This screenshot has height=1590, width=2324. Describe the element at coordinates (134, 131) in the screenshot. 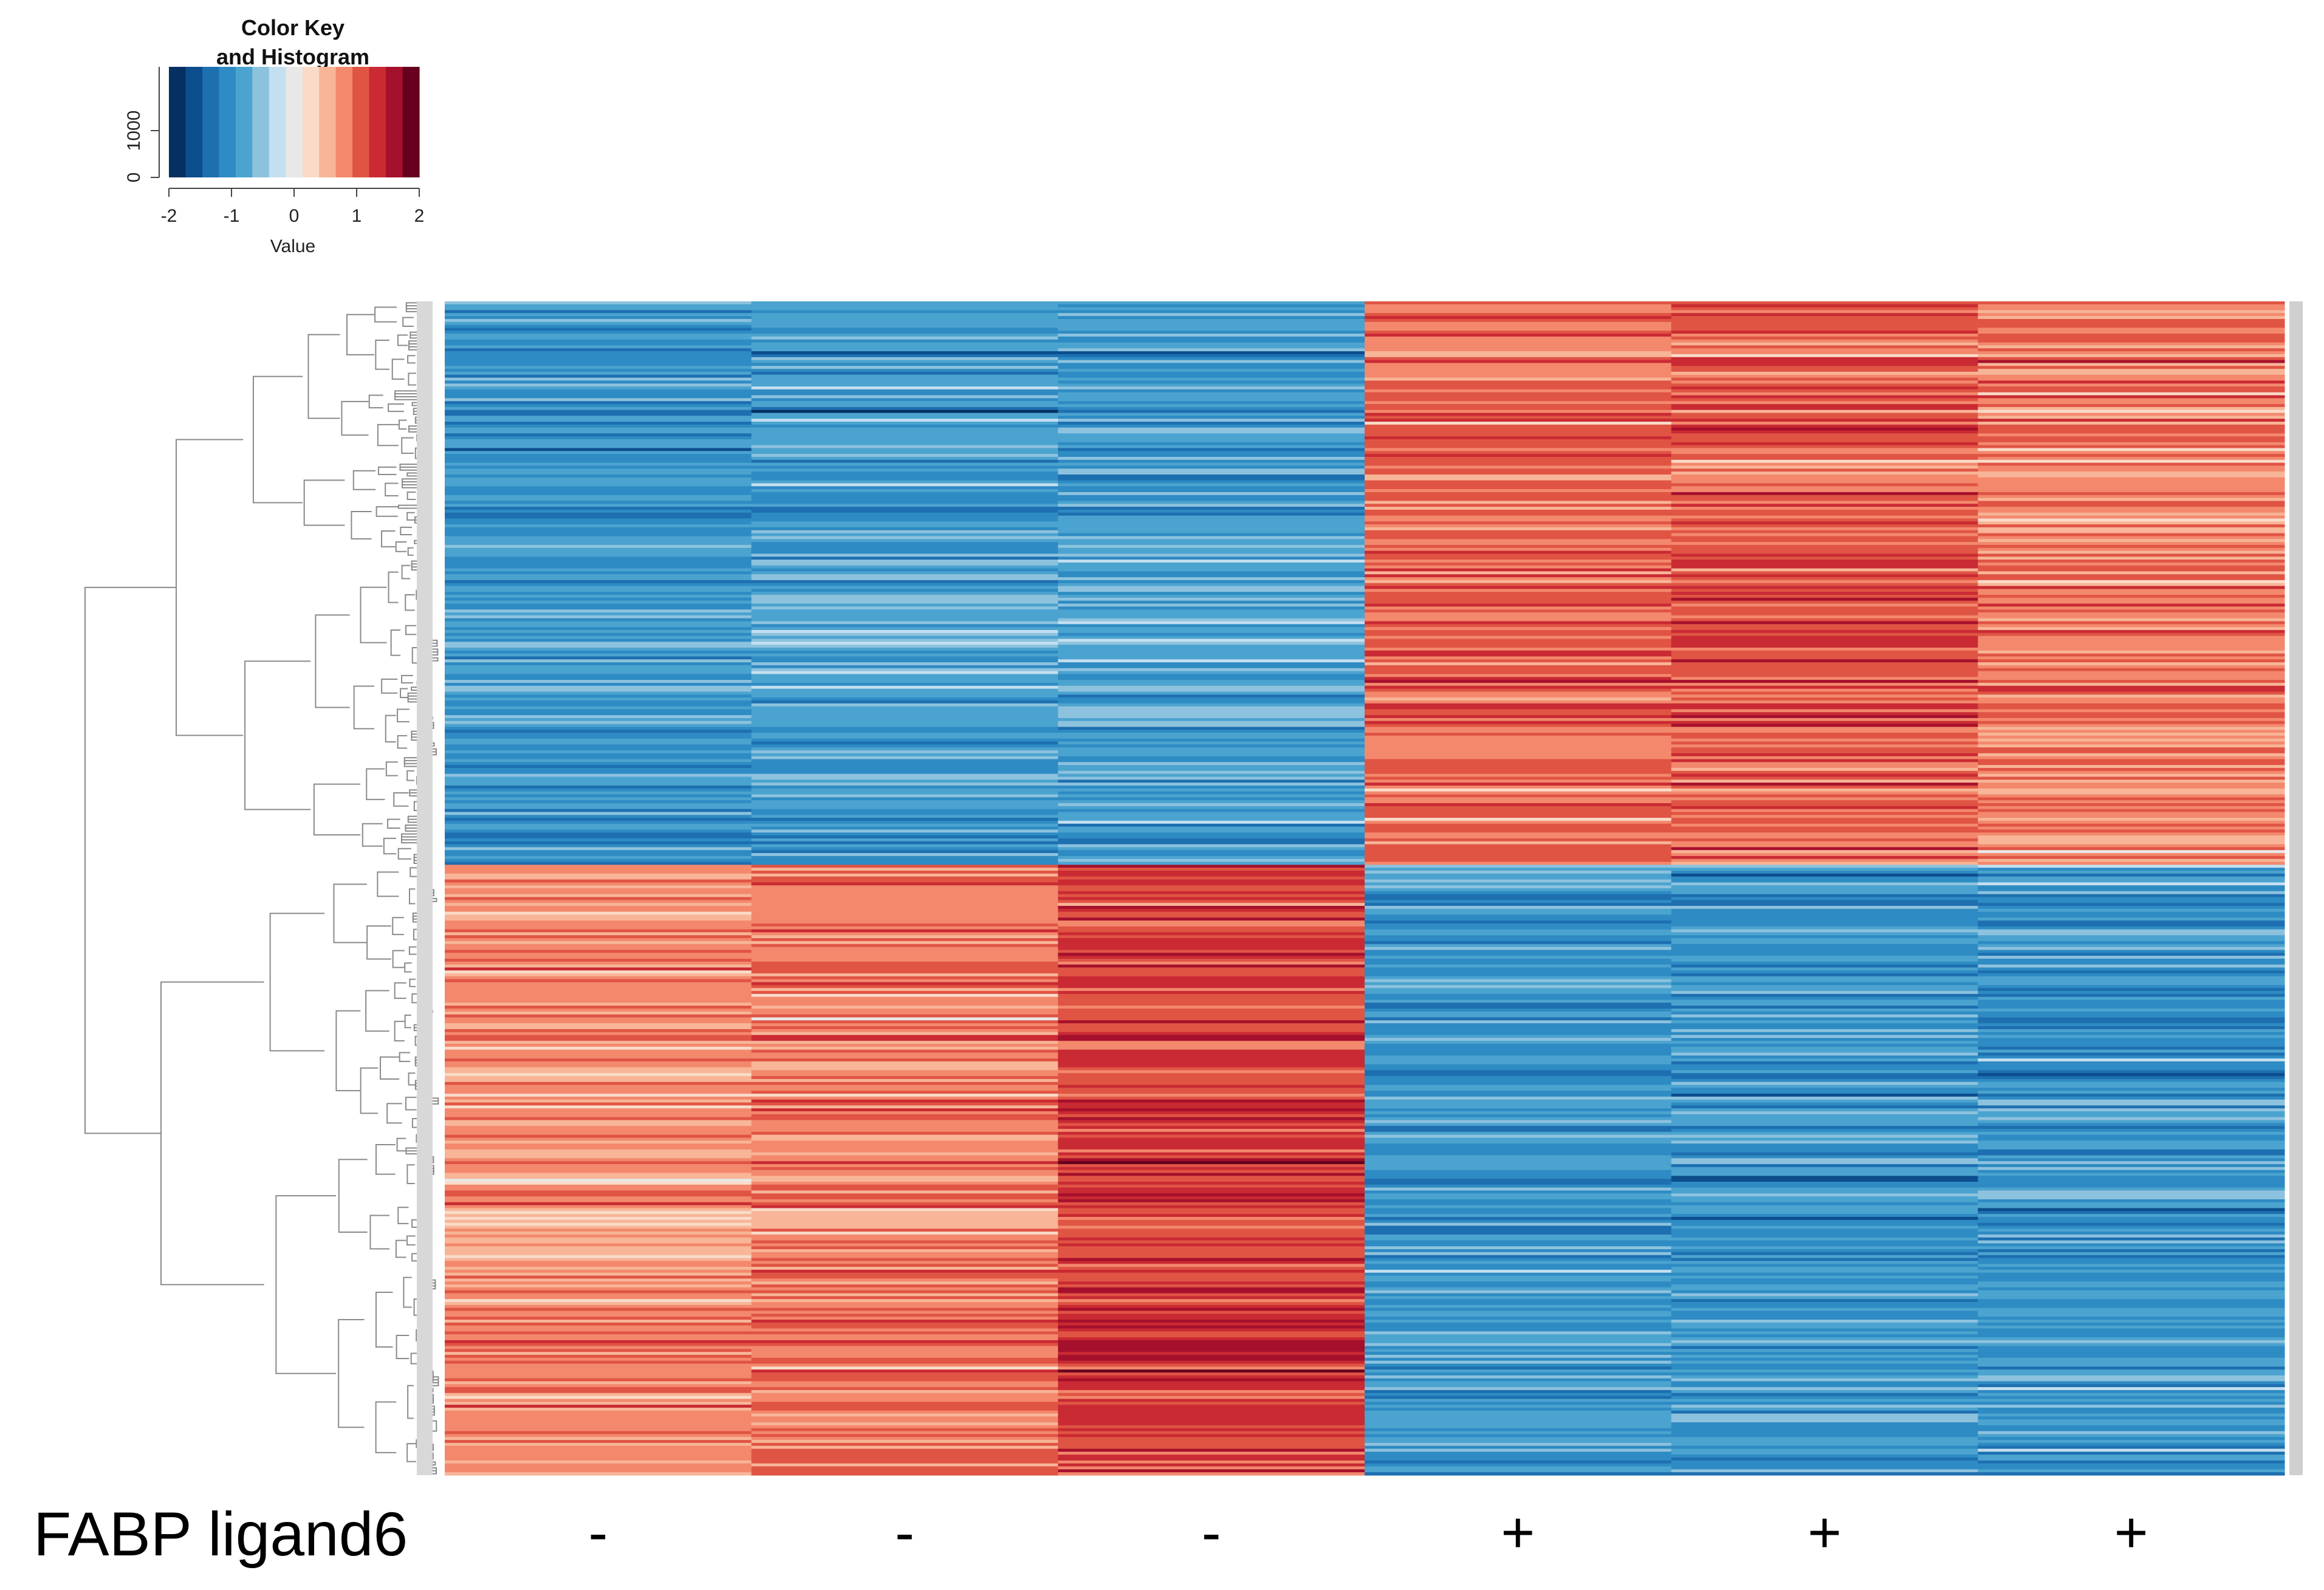

I see `color-key-y-tick-label: 1000` at that location.